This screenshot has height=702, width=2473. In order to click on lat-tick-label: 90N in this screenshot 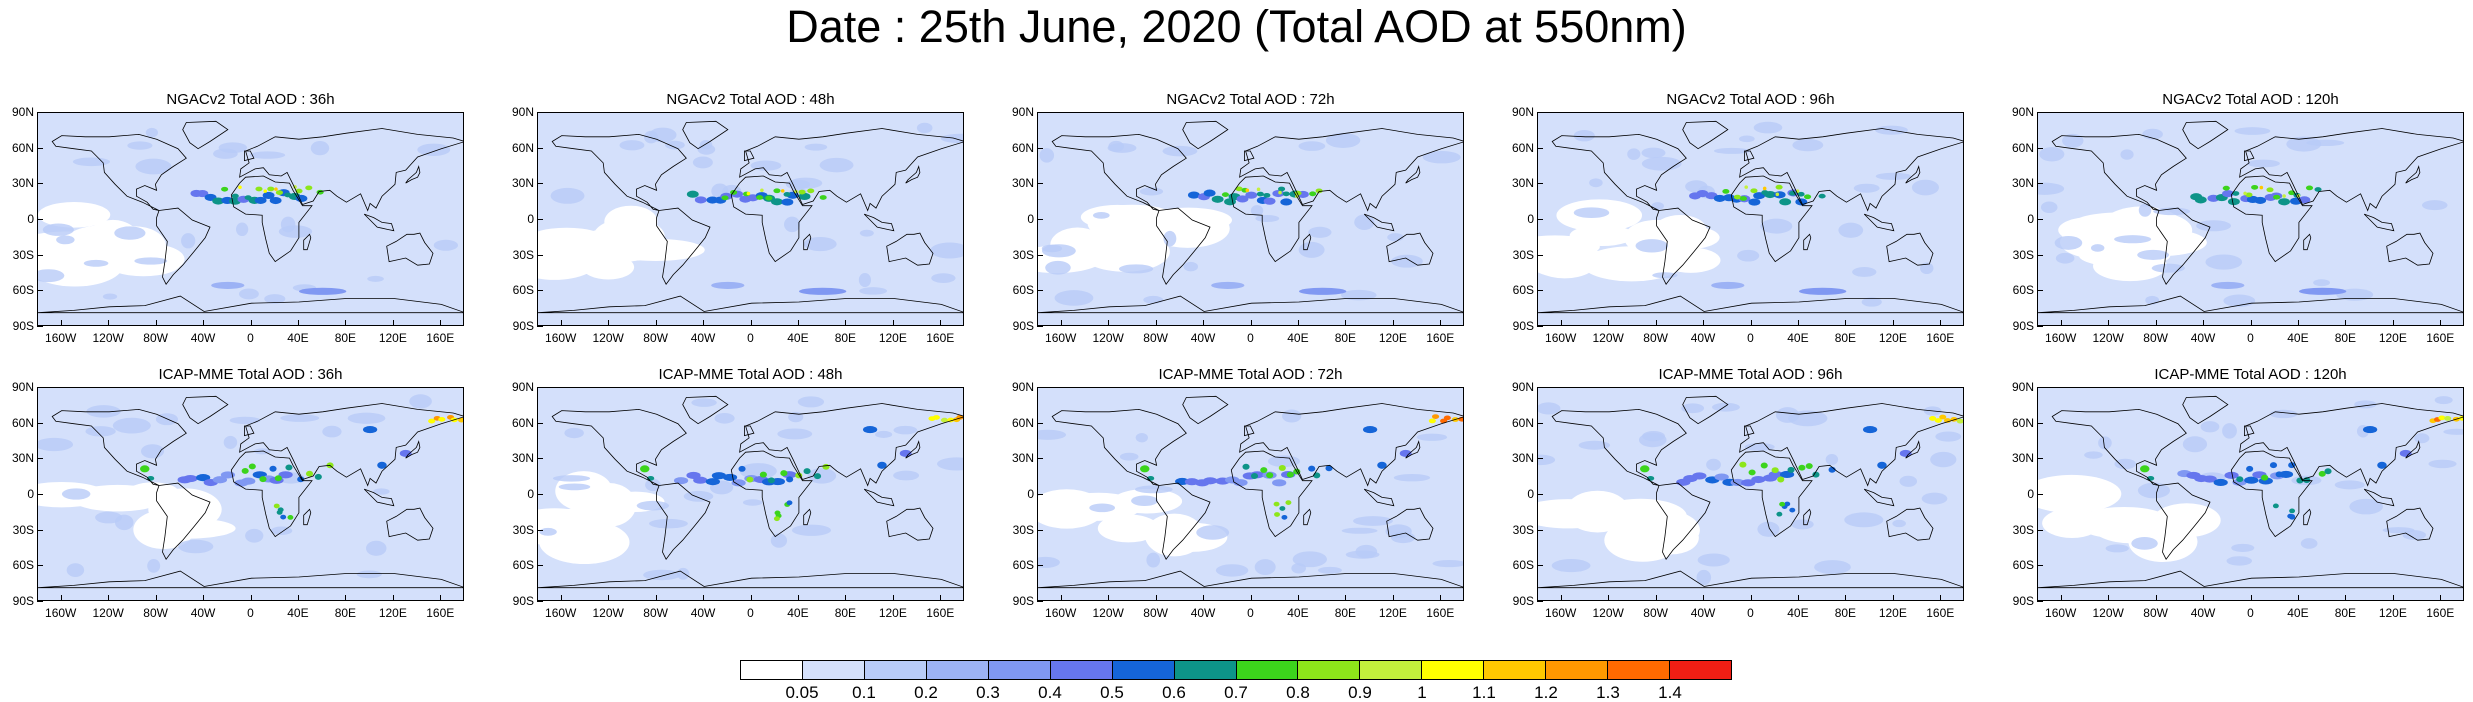, I will do `click(1022, 112)`.